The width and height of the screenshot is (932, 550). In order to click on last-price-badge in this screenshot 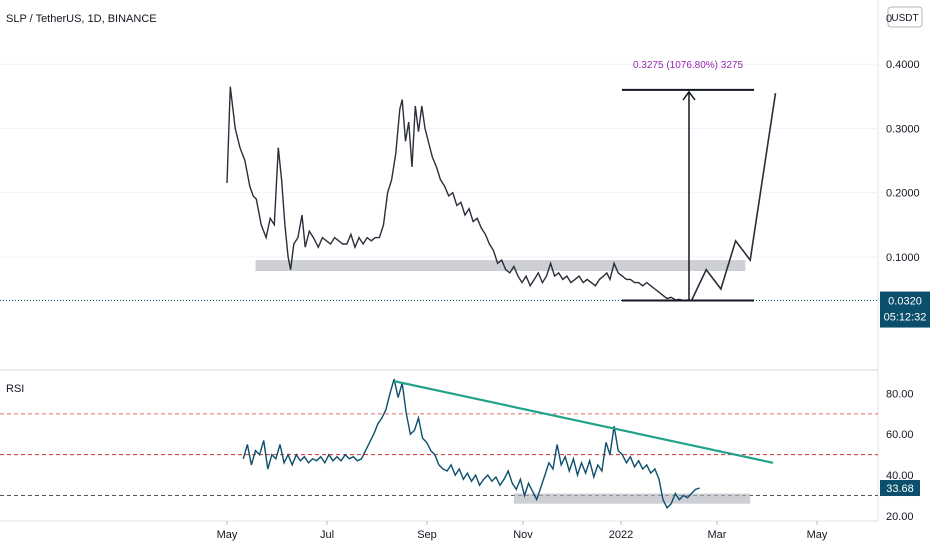, I will do `click(905, 309)`.